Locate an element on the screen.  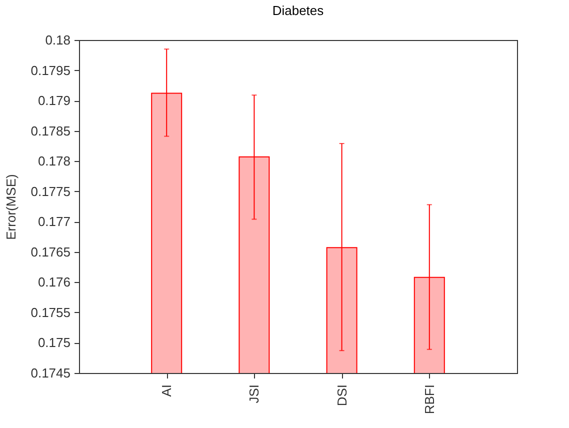
y-tick-label: 0.1795 is located at coordinates (50, 70).